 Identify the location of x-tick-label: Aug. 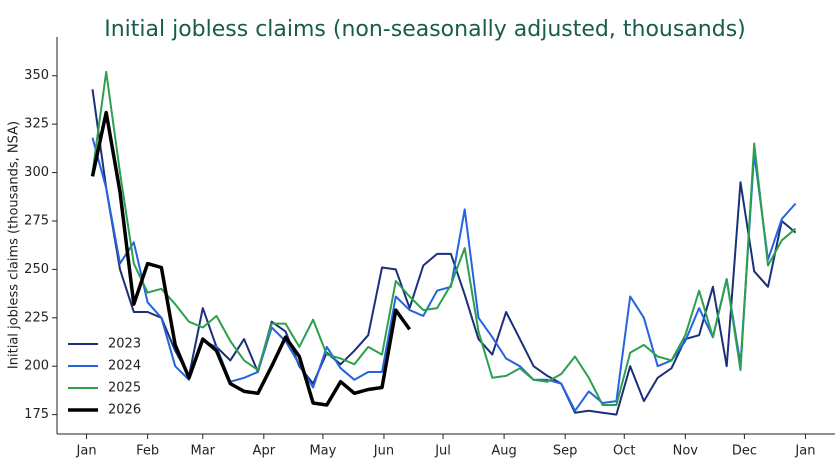
(503, 451).